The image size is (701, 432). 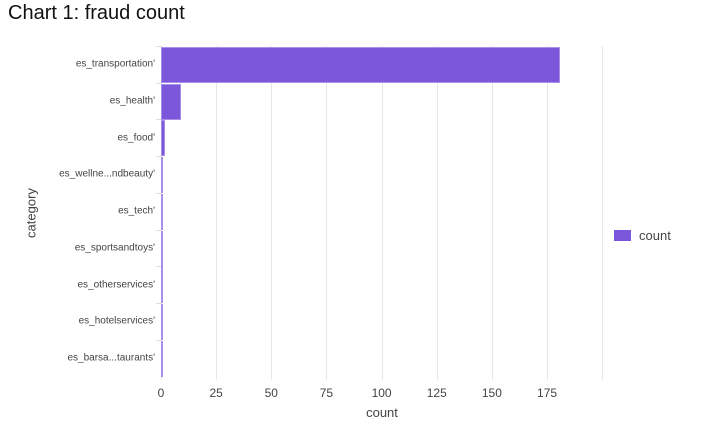 I want to click on y-tick-label: es_sportsandtoys', so click(x=114, y=248).